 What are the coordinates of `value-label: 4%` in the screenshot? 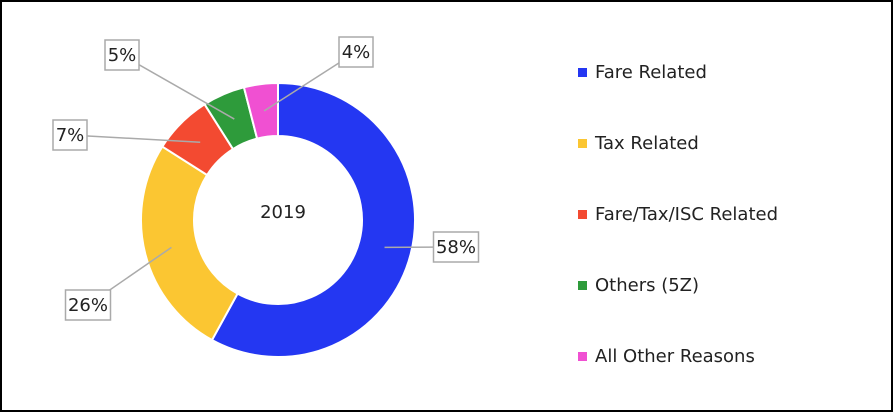 It's located at (356, 52).